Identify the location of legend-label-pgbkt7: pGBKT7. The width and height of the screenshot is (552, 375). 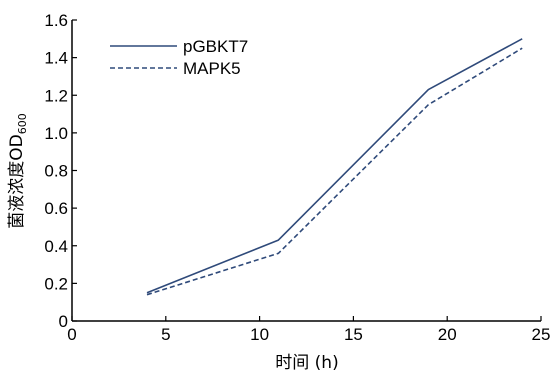
(215, 46).